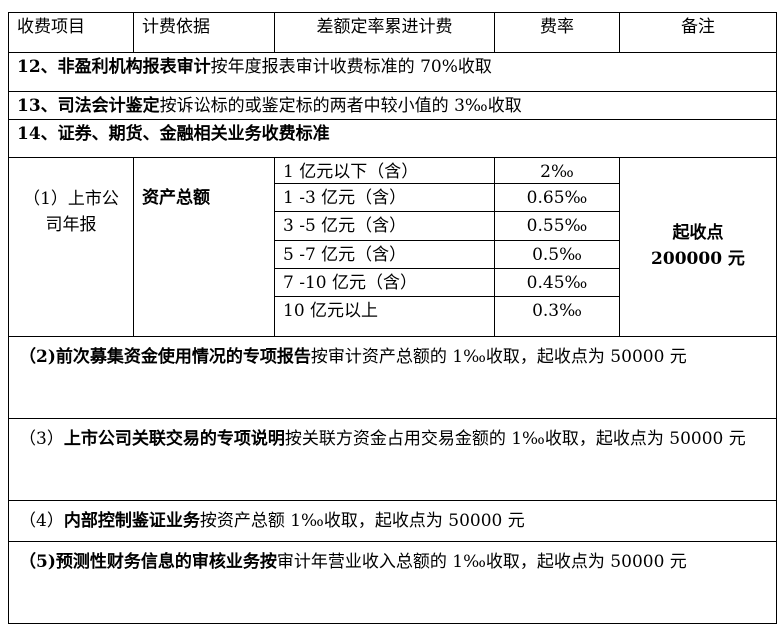  What do you see at coordinates (515, 439) in the screenshot?
I see `item-text: 按关联方资金占用交易金额的 1‰收取，起收点为 50000 元` at bounding box center [515, 439].